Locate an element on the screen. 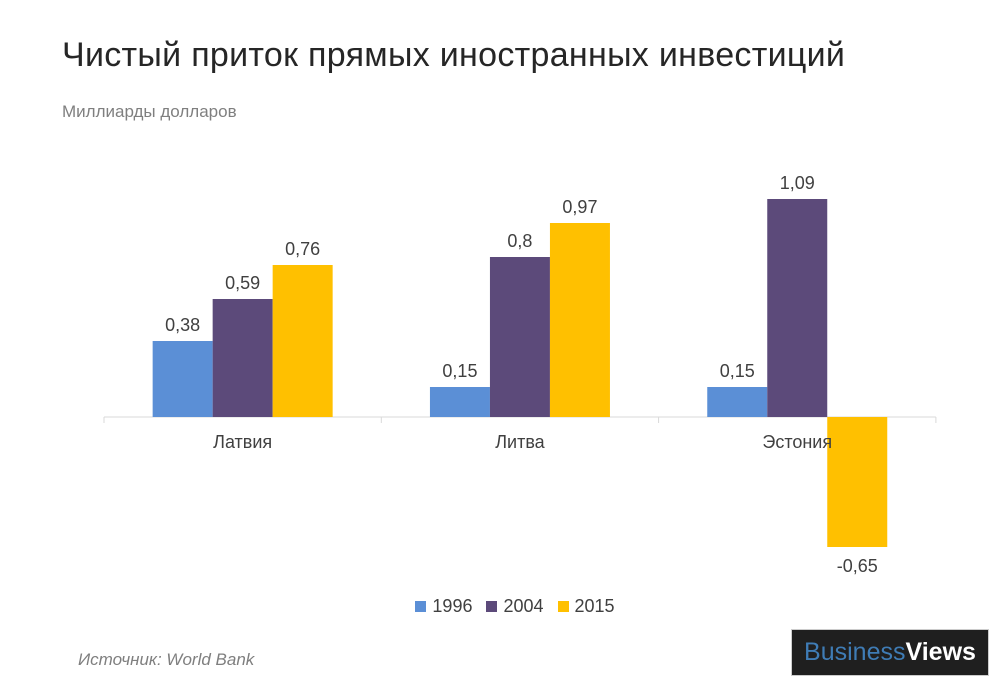 The height and width of the screenshot is (692, 1000). category-label: Эстония is located at coordinates (797, 442).